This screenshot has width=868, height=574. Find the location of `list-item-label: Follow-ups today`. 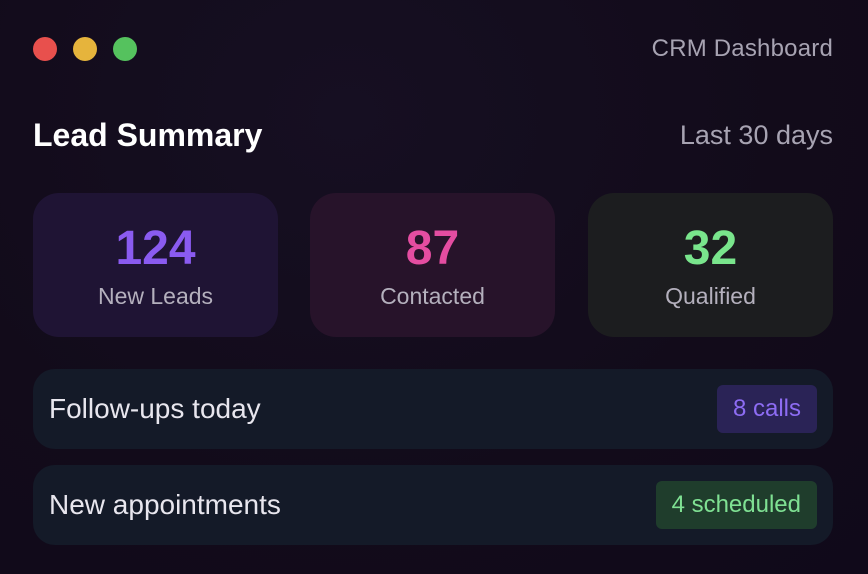

list-item-label: Follow-ups today is located at coordinates (155, 408).